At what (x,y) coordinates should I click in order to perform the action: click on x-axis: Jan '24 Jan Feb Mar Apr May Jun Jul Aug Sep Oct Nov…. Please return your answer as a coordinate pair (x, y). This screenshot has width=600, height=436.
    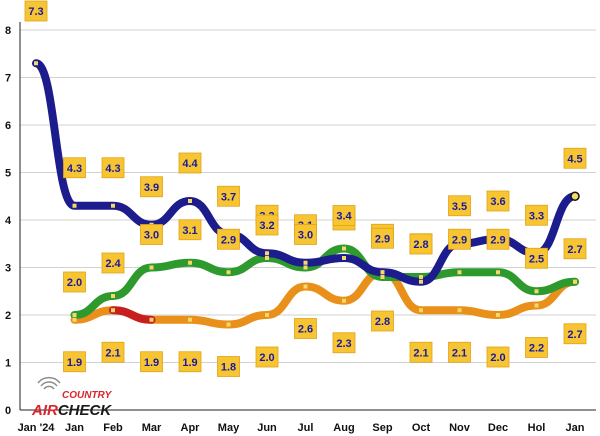
    Looking at the image, I should click on (307, 421).